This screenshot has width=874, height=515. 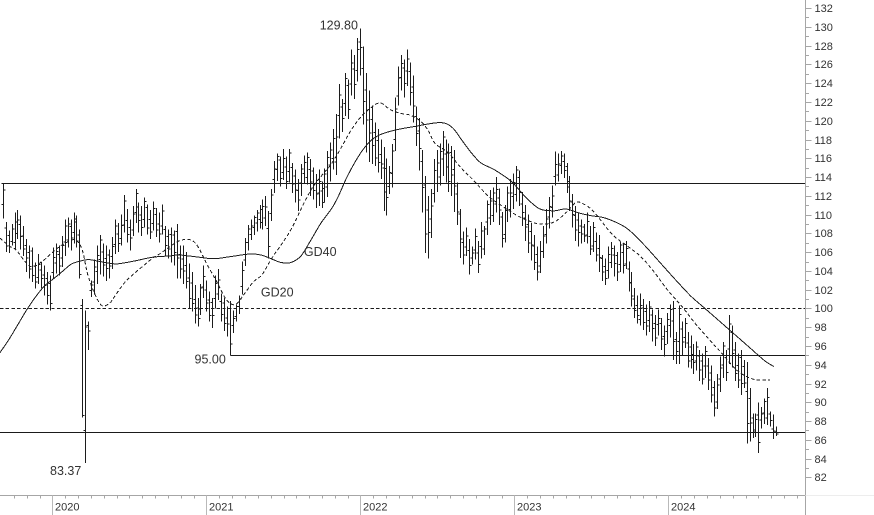 I want to click on svg-text: 94, so click(x=821, y=366).